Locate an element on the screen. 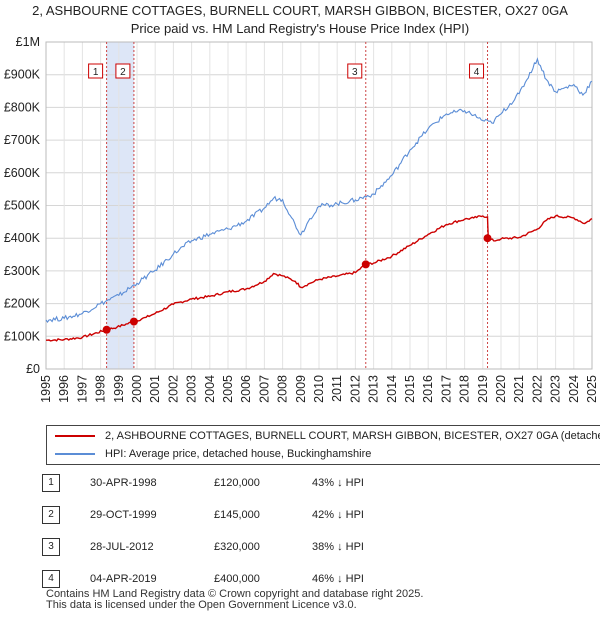  x-tick-label: 2006 is located at coordinates (246, 389).